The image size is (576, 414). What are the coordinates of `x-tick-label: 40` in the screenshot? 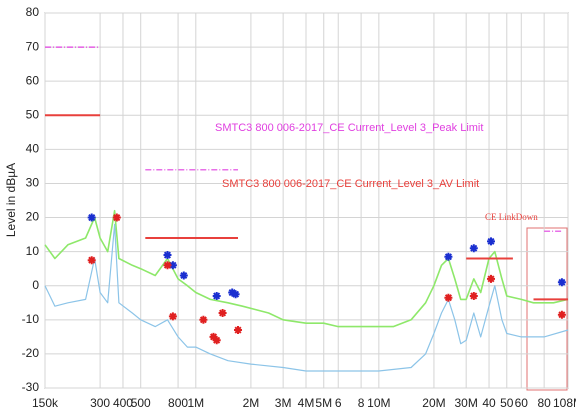 It's located at (489, 403).